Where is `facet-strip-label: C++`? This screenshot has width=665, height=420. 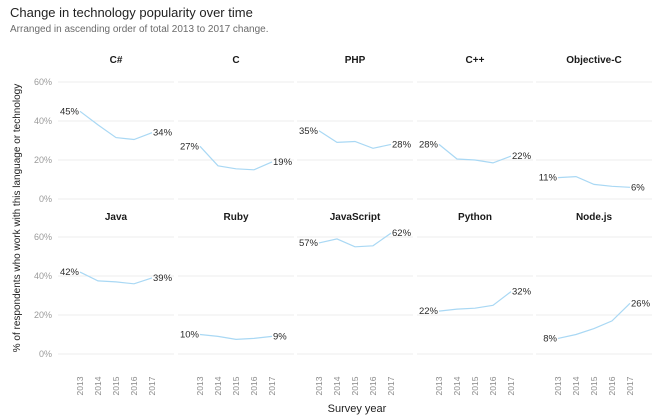
facet-strip-label: C++ is located at coordinates (475, 60).